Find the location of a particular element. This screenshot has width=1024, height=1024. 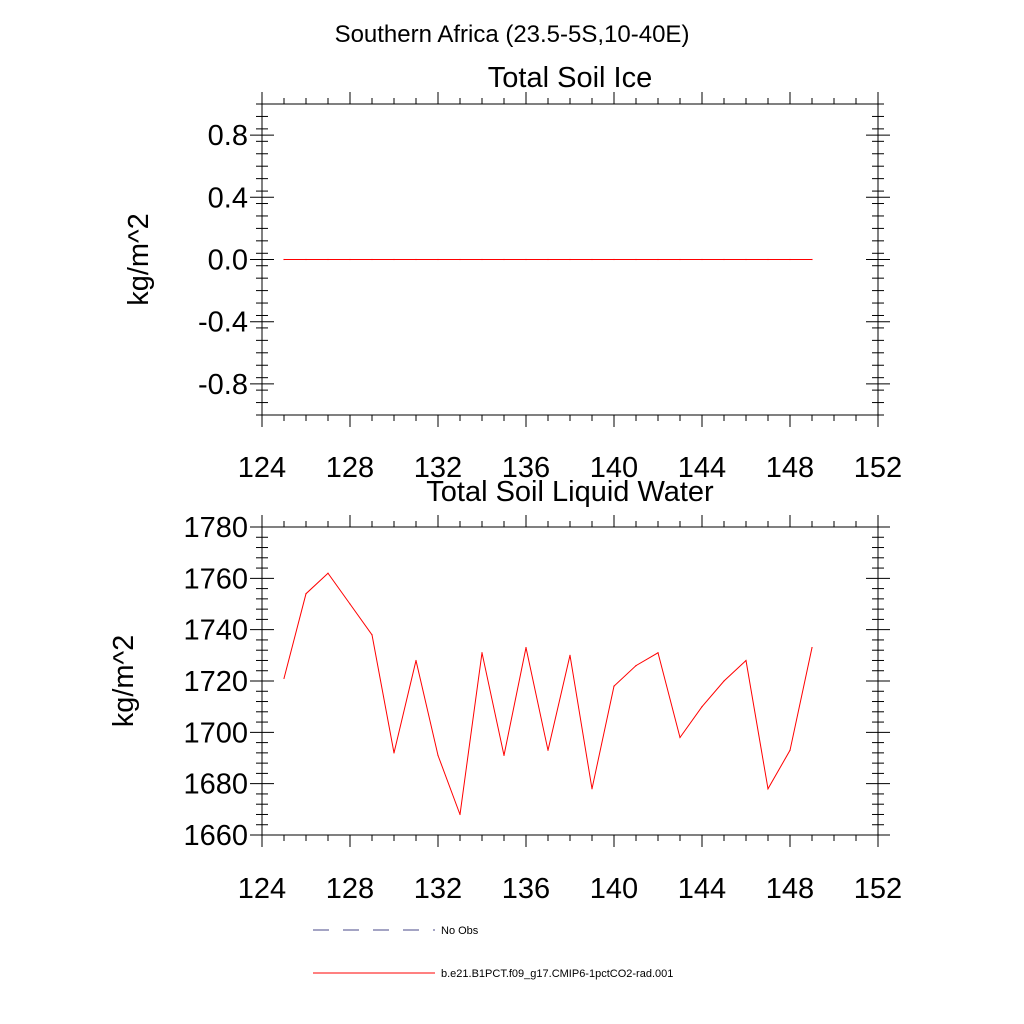

y-tick-label: 1780 is located at coordinates (215, 528).